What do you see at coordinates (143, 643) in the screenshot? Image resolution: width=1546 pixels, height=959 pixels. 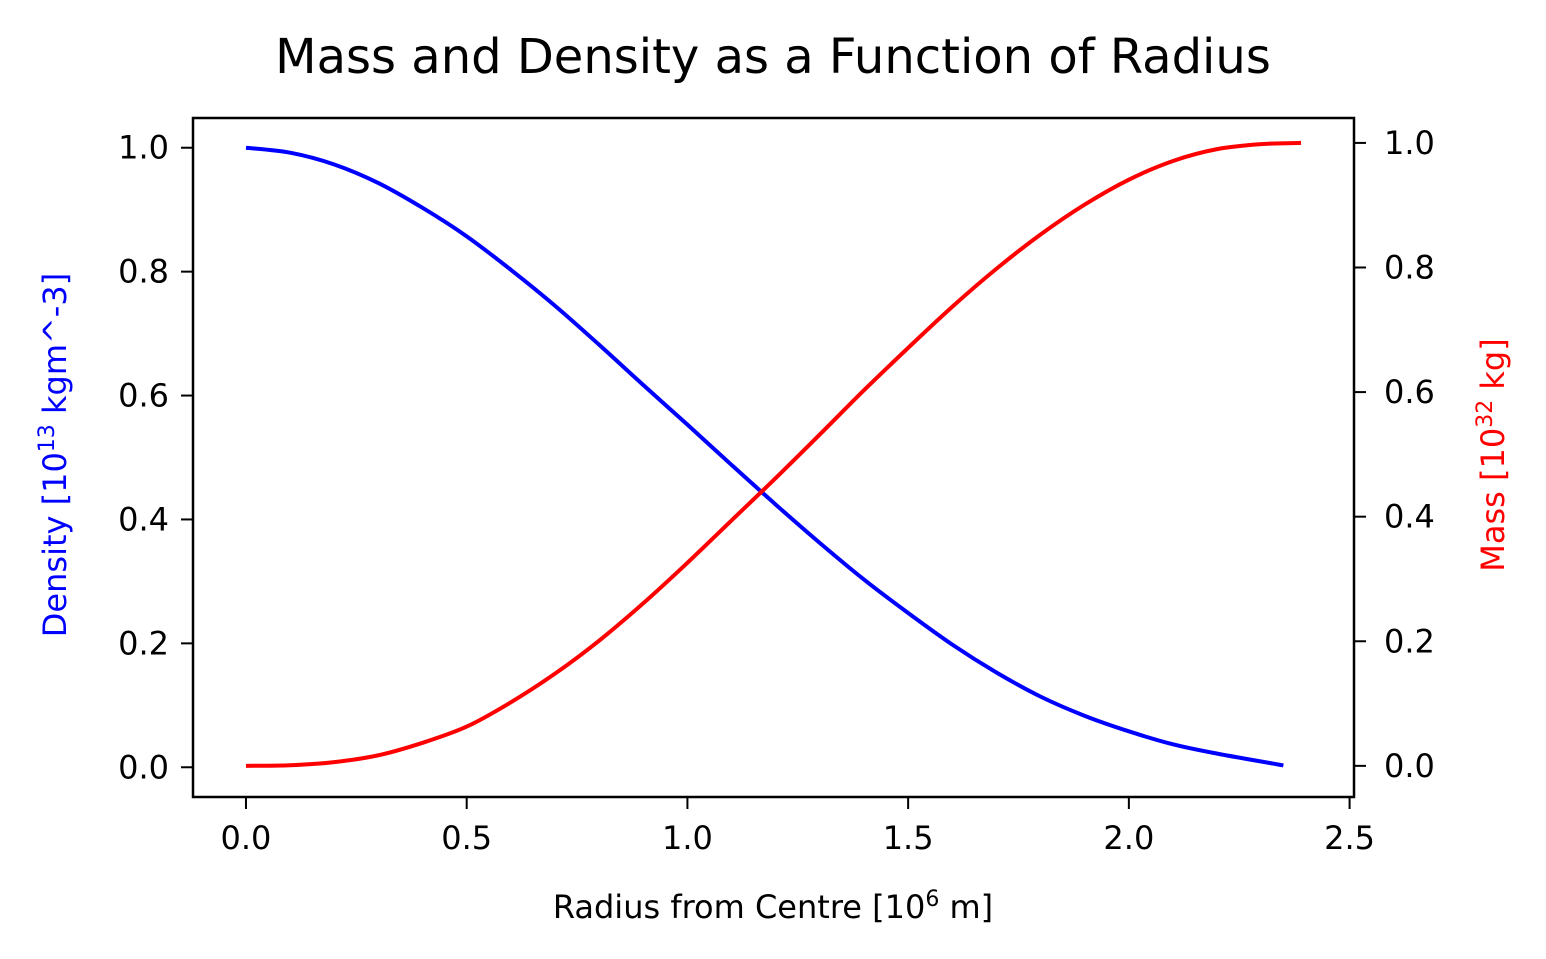 I see `y-left-tick-label: 0.2` at bounding box center [143, 643].